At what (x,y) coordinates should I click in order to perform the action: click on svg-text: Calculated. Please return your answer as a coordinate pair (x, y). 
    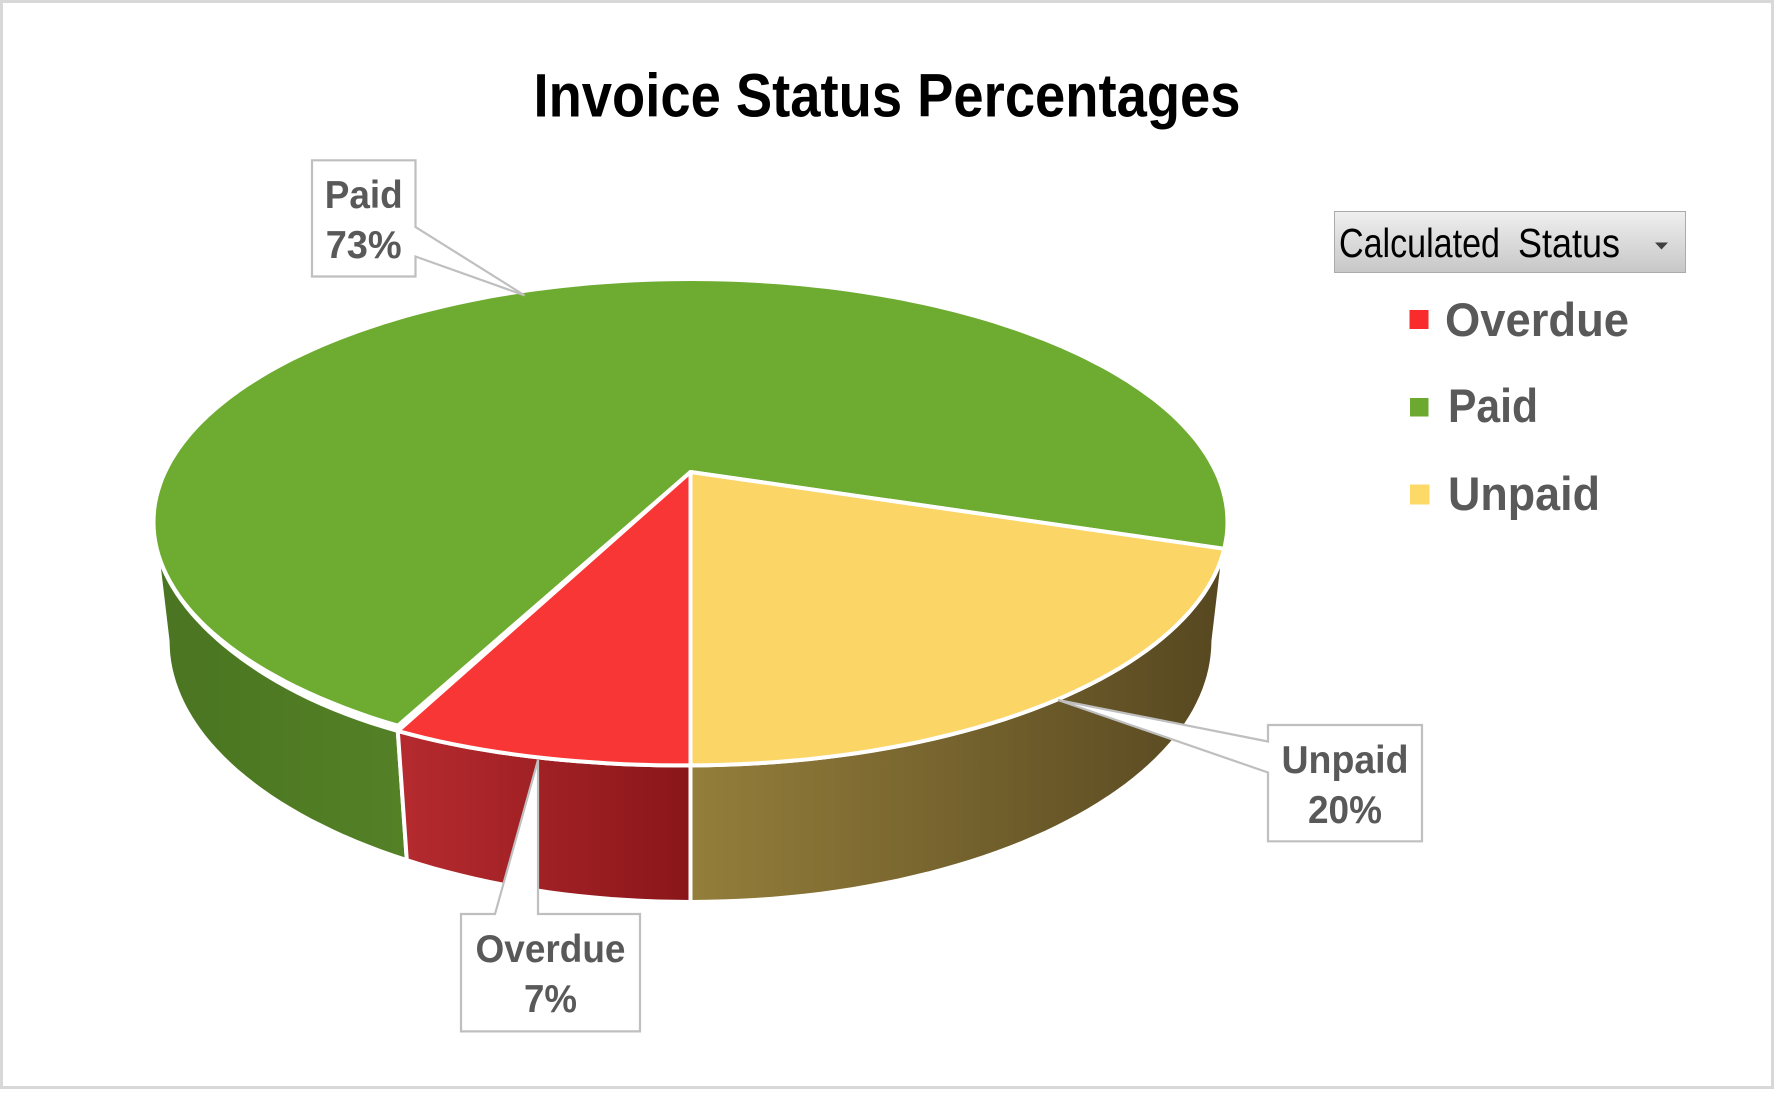
    Looking at the image, I should click on (1419, 243).